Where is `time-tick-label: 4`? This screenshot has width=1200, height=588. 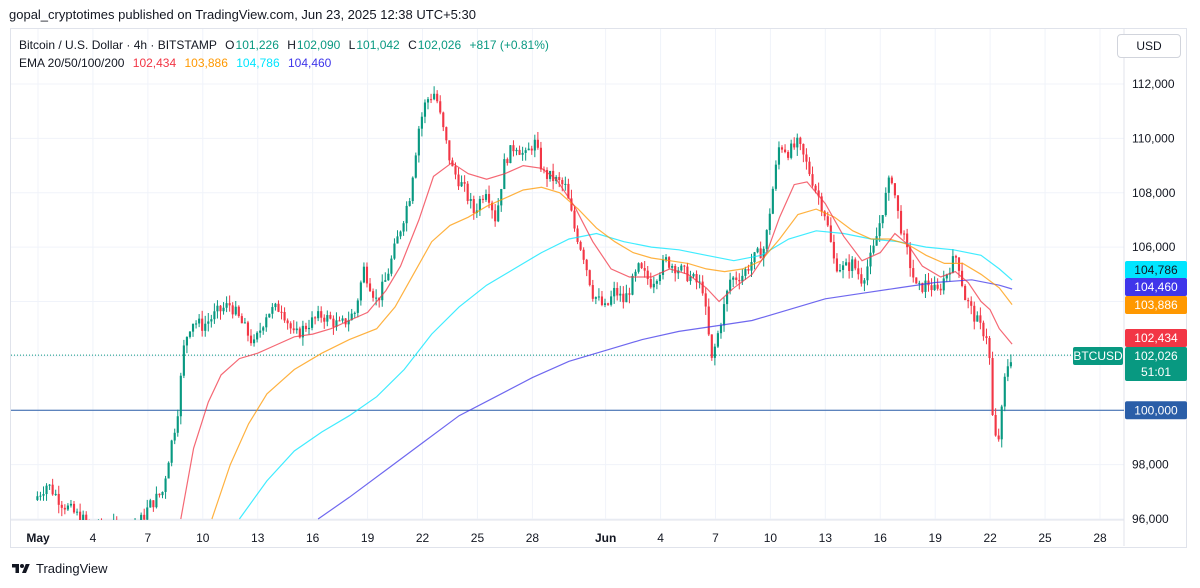 time-tick-label: 4 is located at coordinates (93, 538).